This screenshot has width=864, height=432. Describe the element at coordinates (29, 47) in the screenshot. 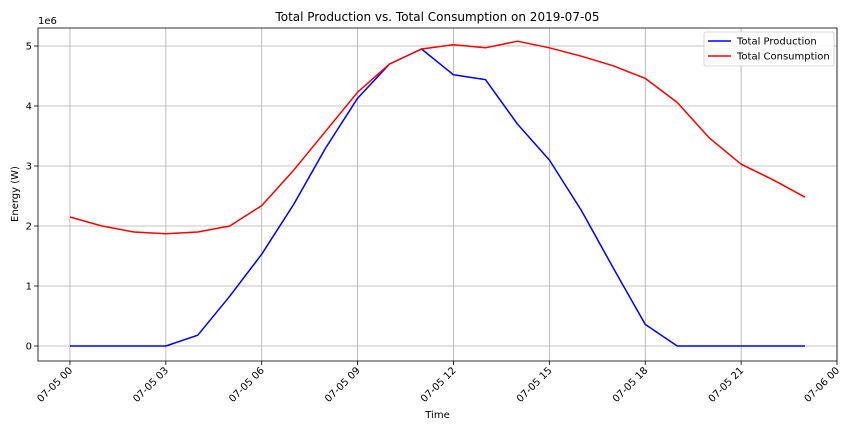

I see `y-tick-label: 5` at that location.